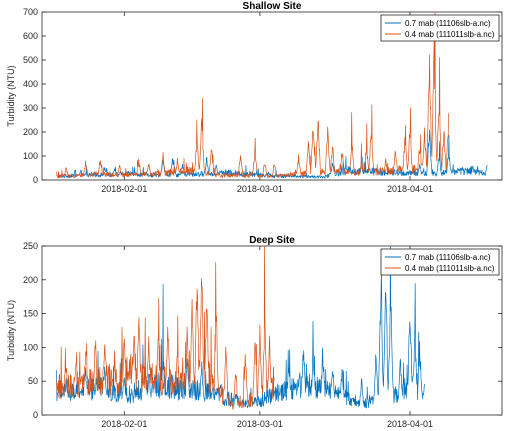 Image resolution: width=513 pixels, height=431 pixels. I want to click on y-tick-label: 250, so click(30, 246).